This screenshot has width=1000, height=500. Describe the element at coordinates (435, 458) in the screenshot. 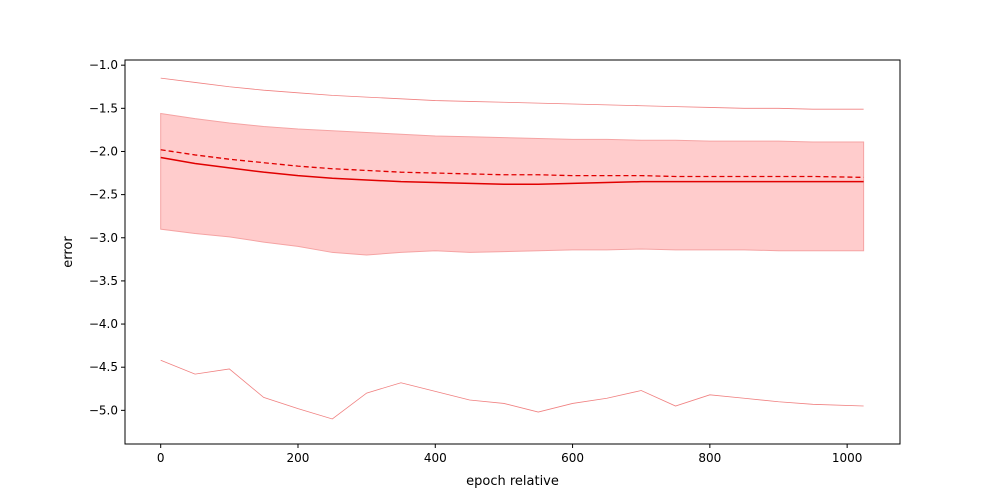

I see `x-tick-label: 400` at that location.